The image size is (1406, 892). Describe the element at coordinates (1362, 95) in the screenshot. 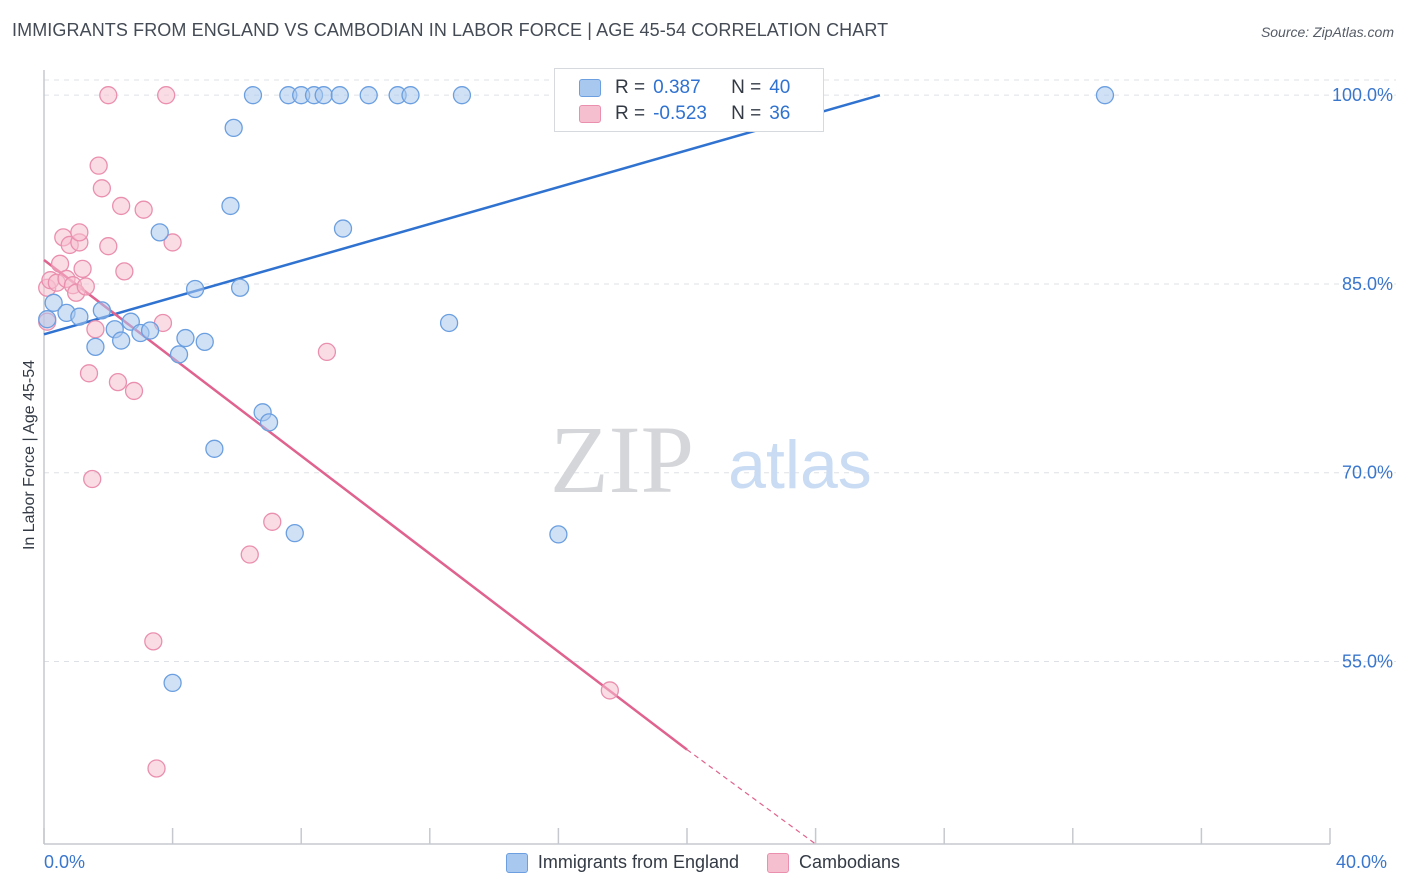

I see `y-tick-label: 100.0%` at that location.